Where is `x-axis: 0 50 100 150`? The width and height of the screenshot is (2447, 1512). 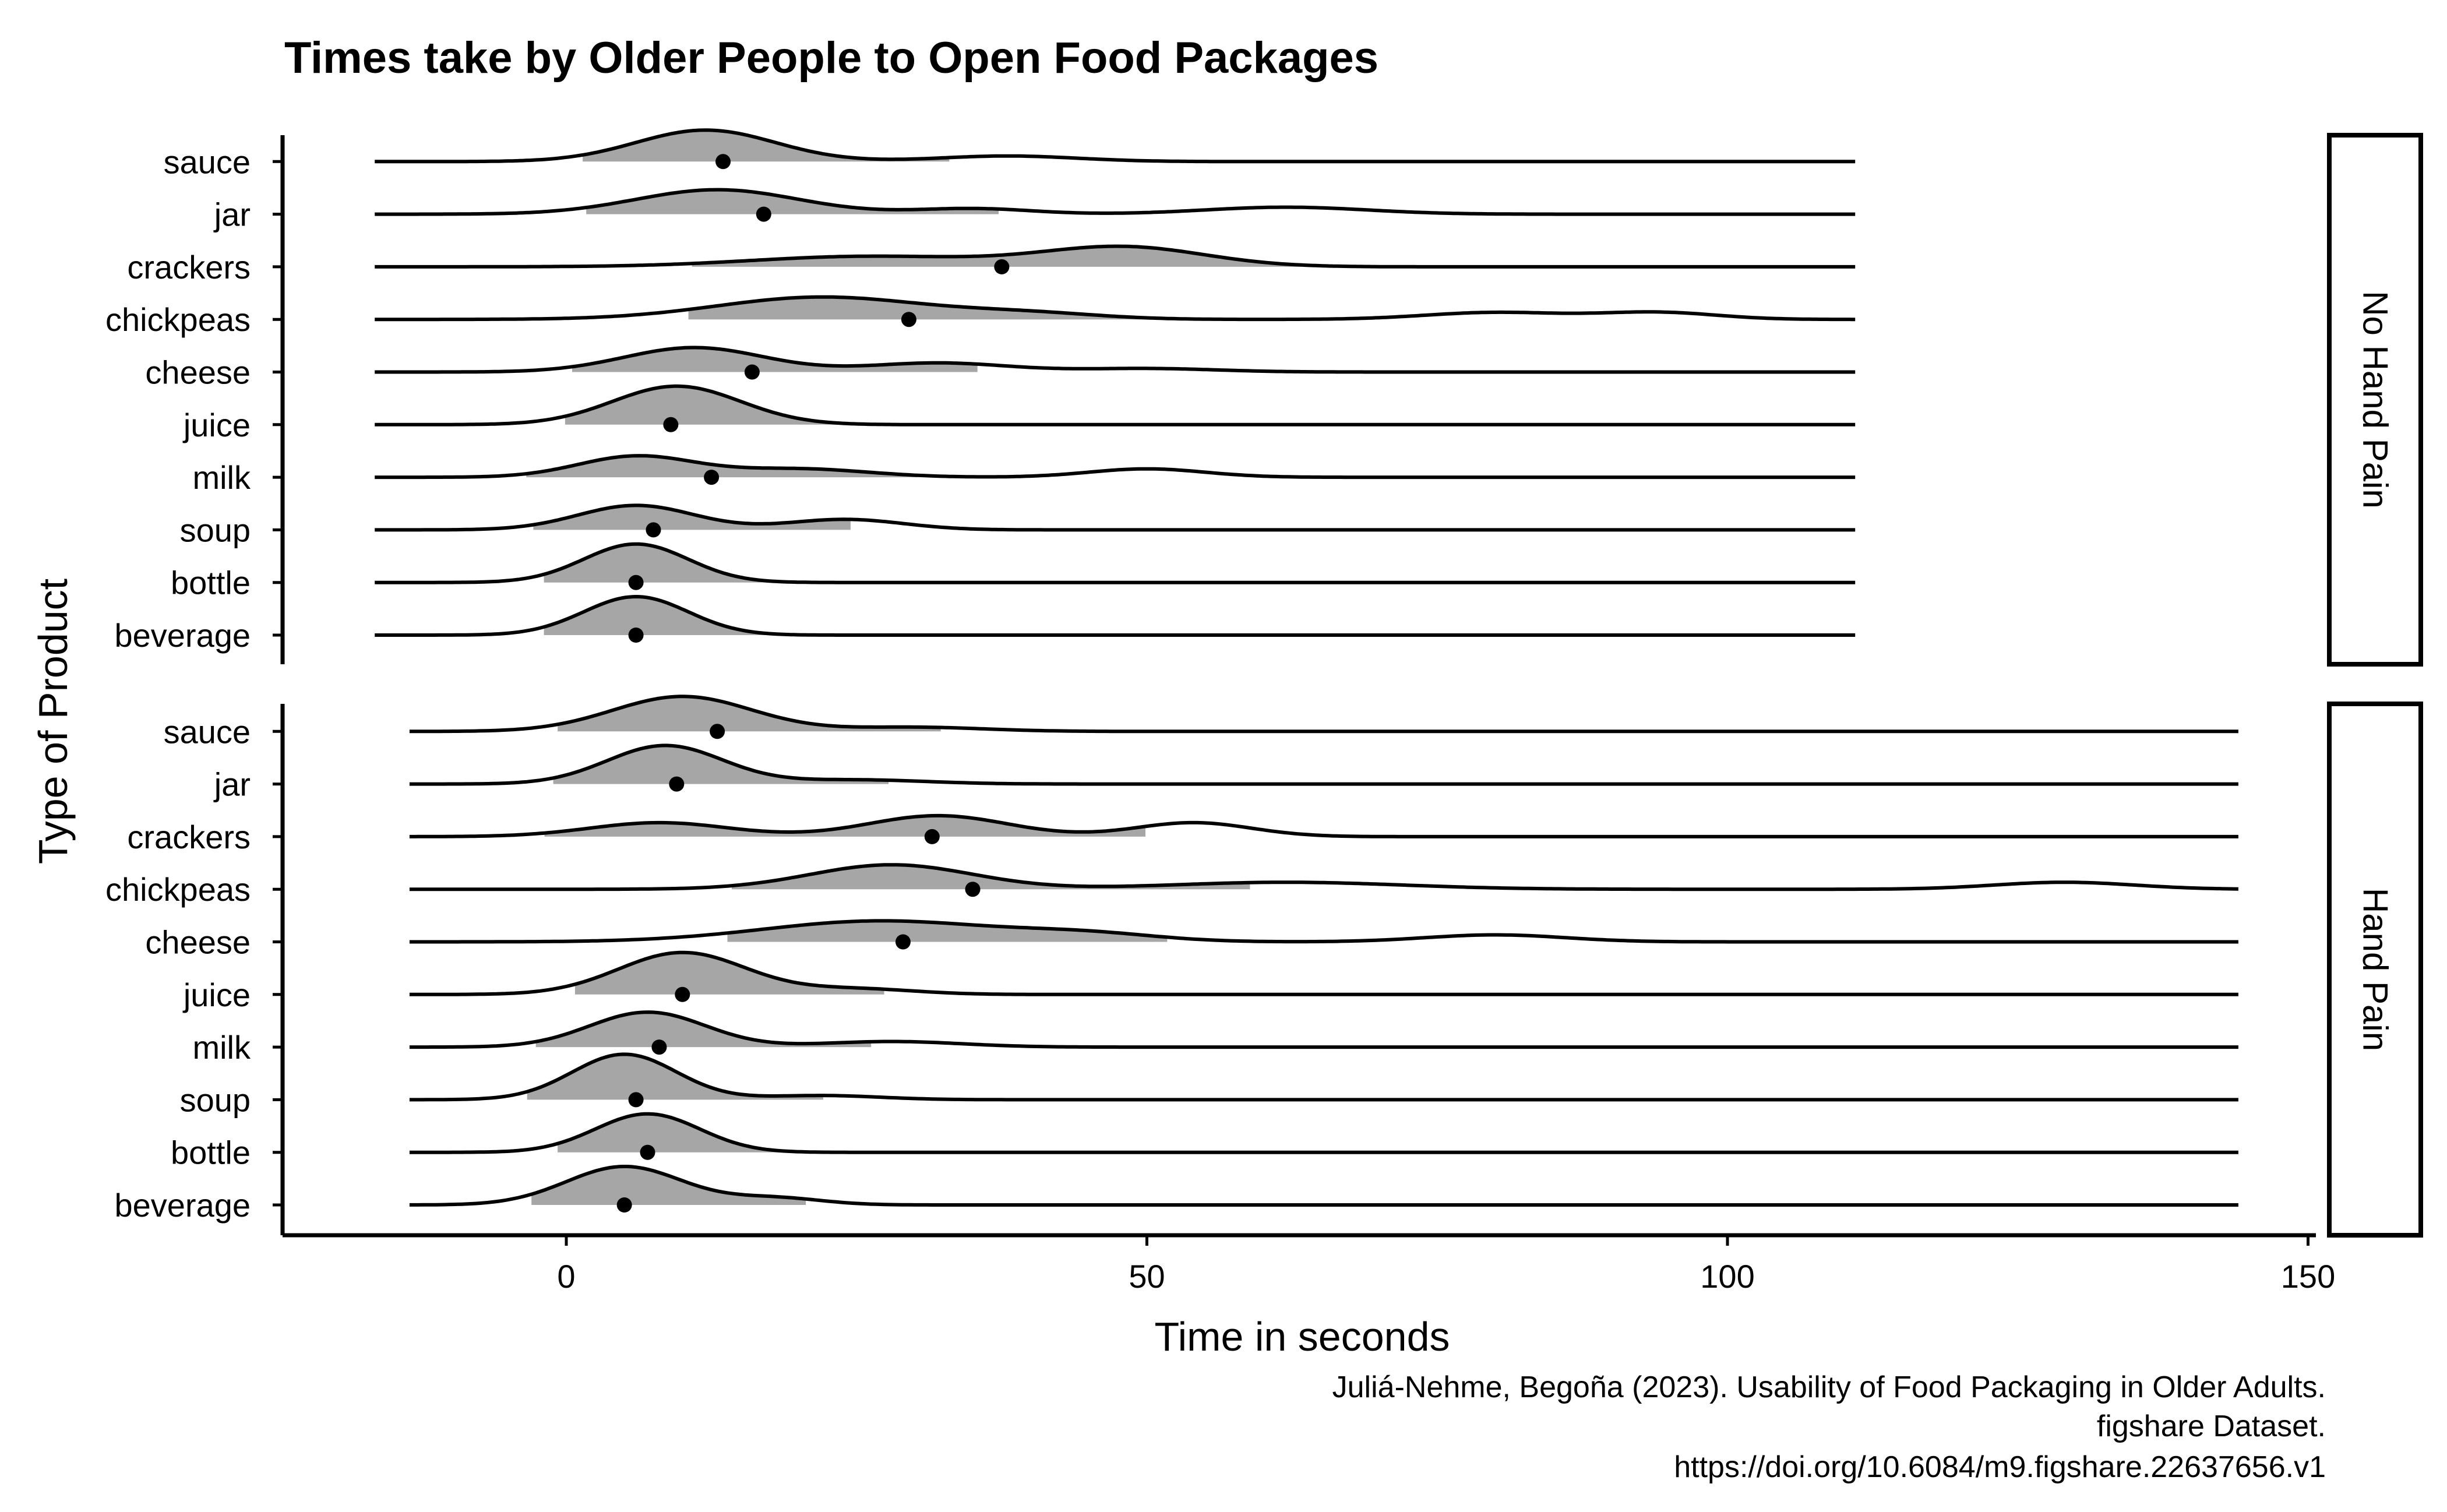 x-axis: 0 50 100 150 is located at coordinates (1309, 1264).